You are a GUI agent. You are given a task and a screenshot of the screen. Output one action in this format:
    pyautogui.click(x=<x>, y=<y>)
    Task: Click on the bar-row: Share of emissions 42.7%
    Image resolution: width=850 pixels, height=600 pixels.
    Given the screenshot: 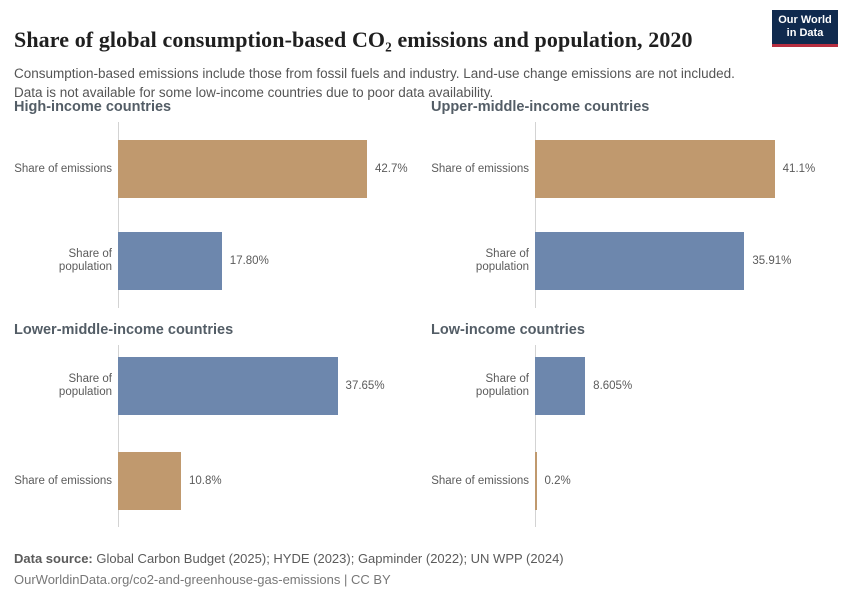 What is the action you would take?
    pyautogui.click(x=217, y=169)
    